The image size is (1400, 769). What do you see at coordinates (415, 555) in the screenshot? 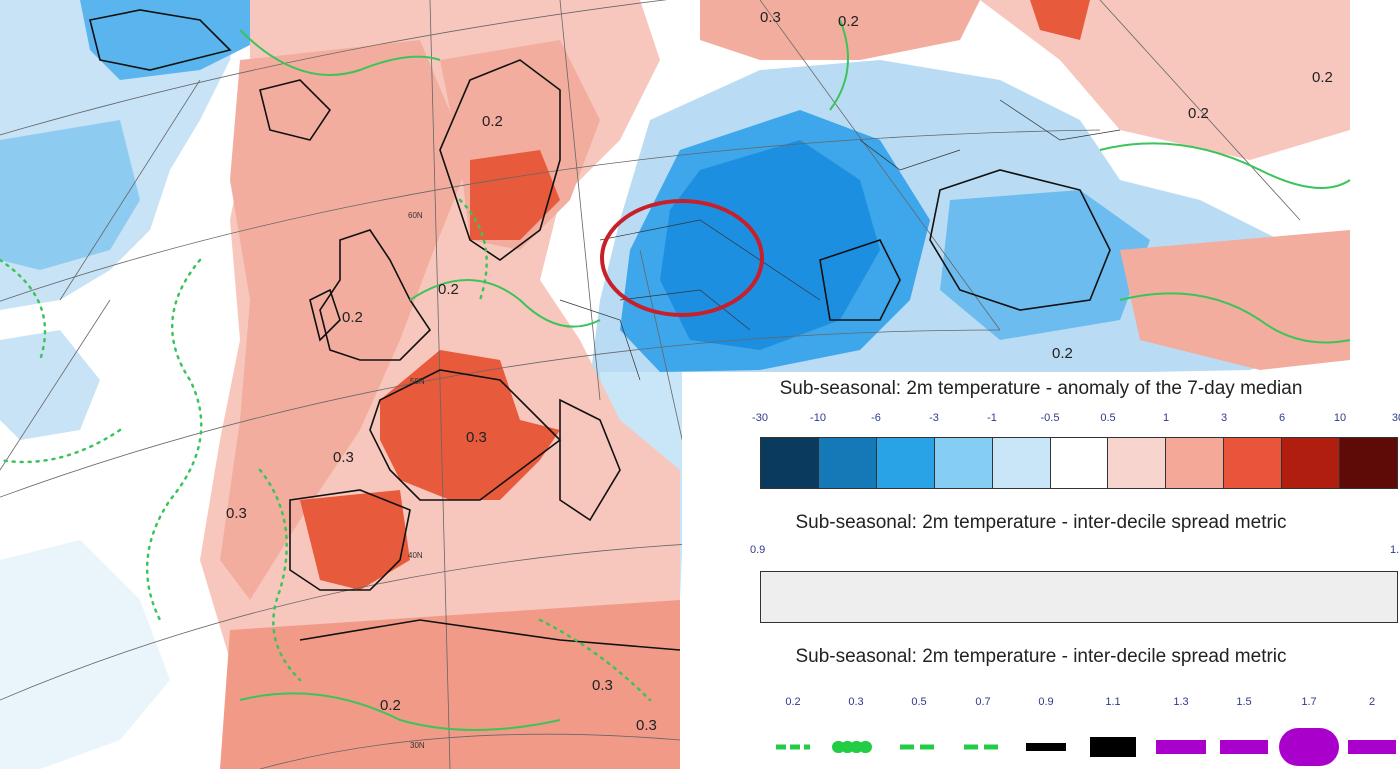
I see `latitude-label: 40N` at bounding box center [415, 555].